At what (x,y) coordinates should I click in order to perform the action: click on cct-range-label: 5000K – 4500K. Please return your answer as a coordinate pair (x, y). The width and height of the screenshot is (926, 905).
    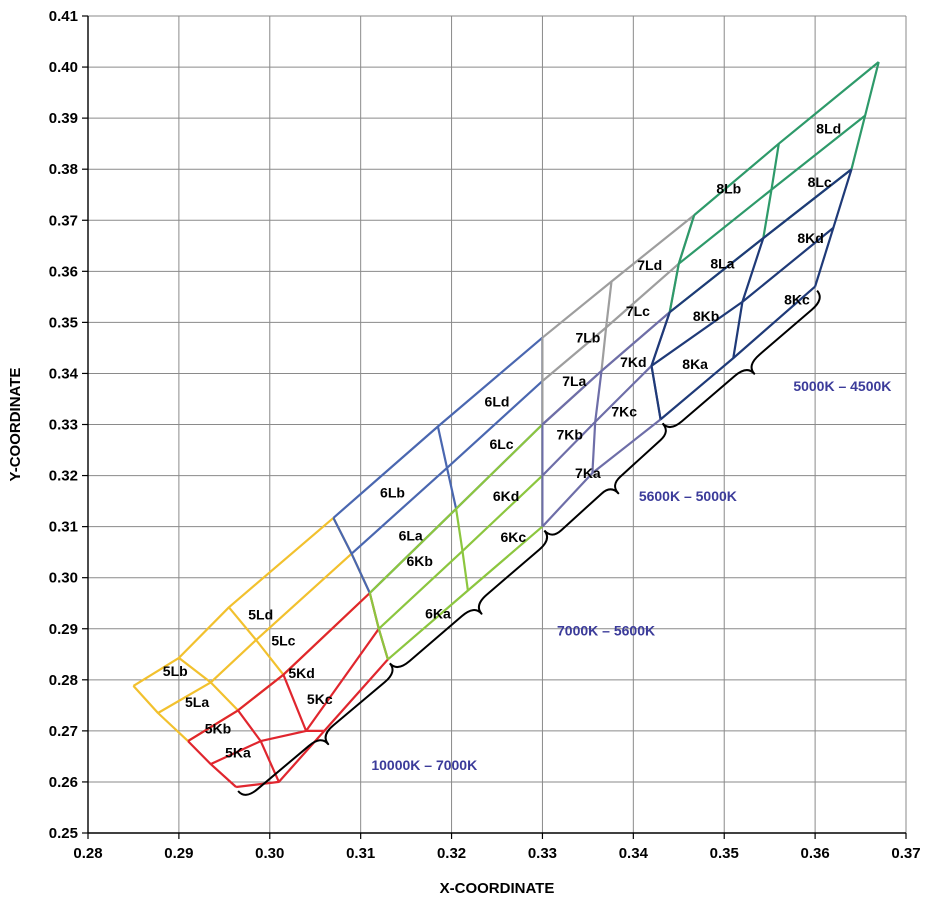
    Looking at the image, I should click on (842, 386).